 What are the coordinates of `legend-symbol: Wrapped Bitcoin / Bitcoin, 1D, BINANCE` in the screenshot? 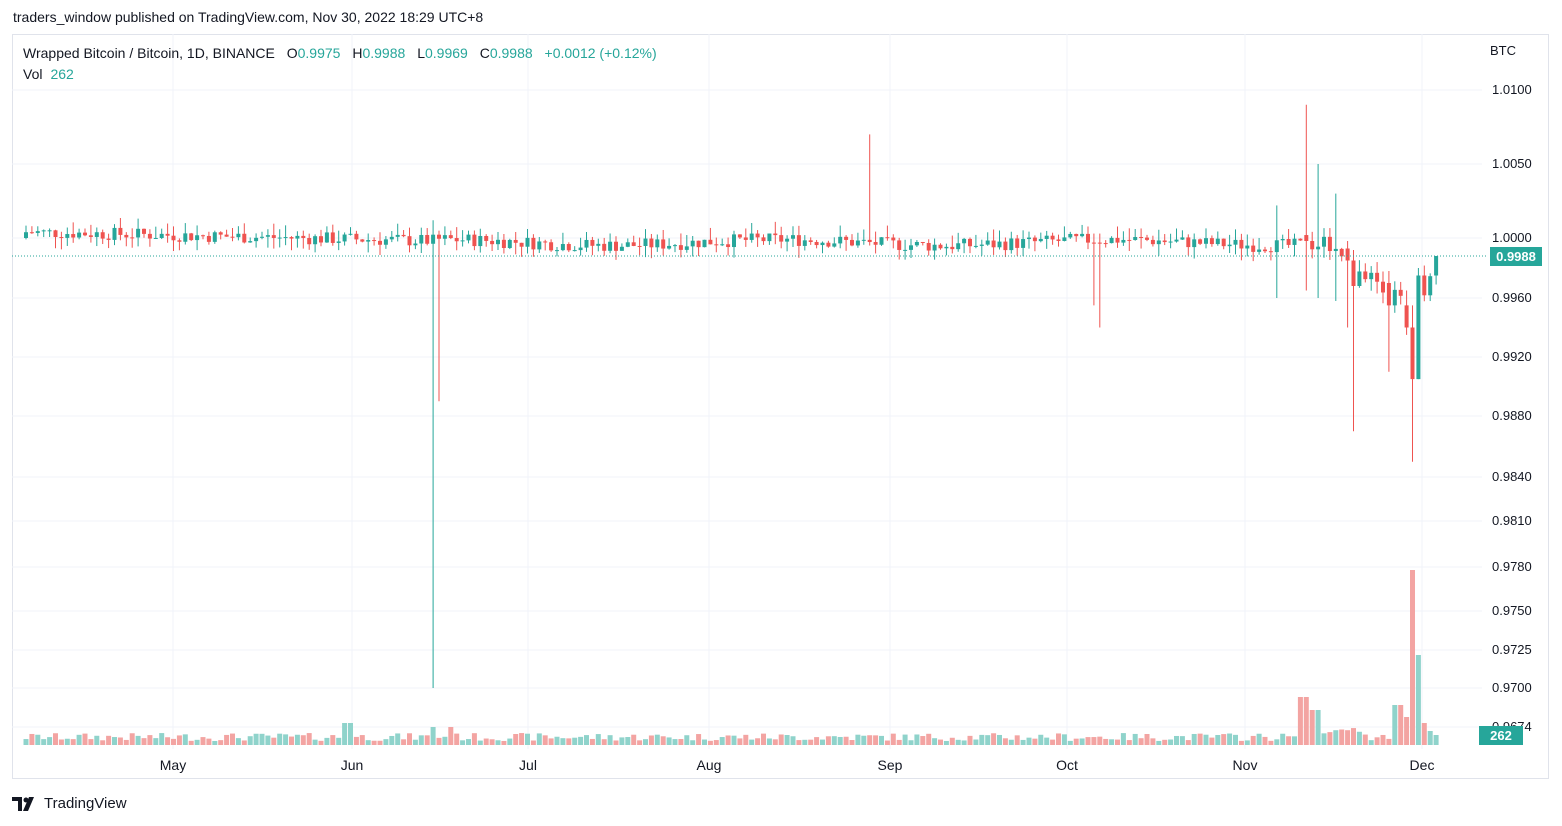 It's located at (149, 53).